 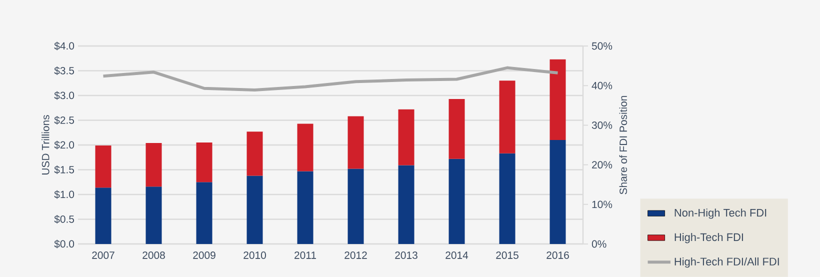 What do you see at coordinates (64, 120) in the screenshot?
I see `y-tick-label: $2.5` at bounding box center [64, 120].